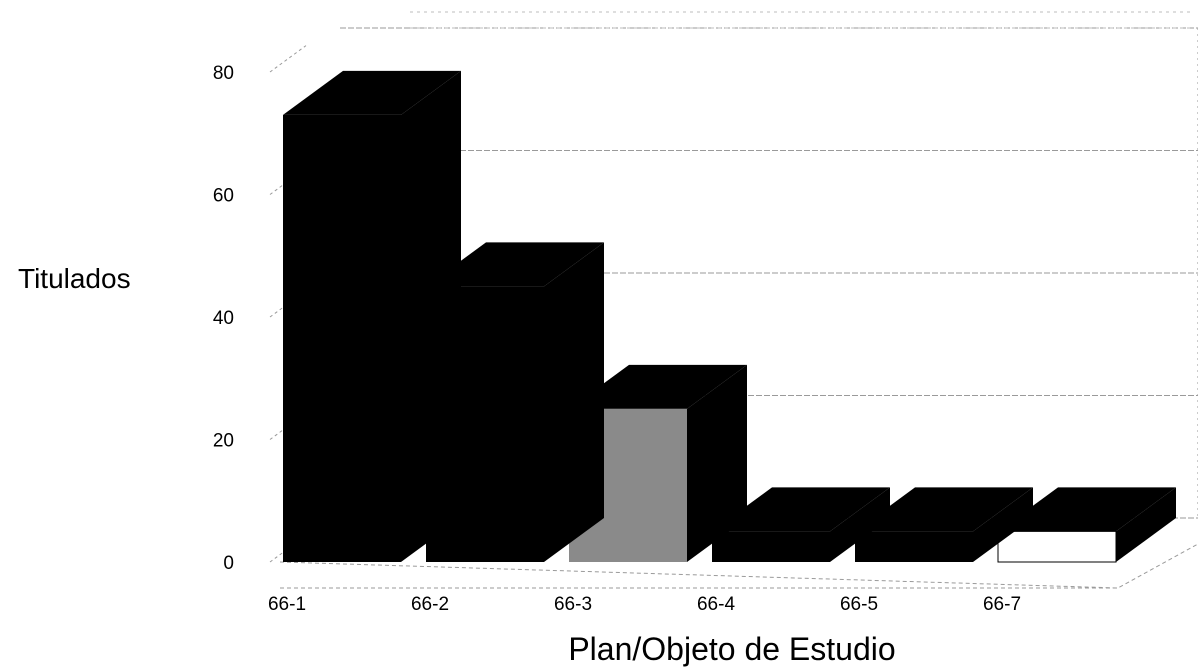  Describe the element at coordinates (430, 604) in the screenshot. I see `x-tick-label: 66-2` at that location.